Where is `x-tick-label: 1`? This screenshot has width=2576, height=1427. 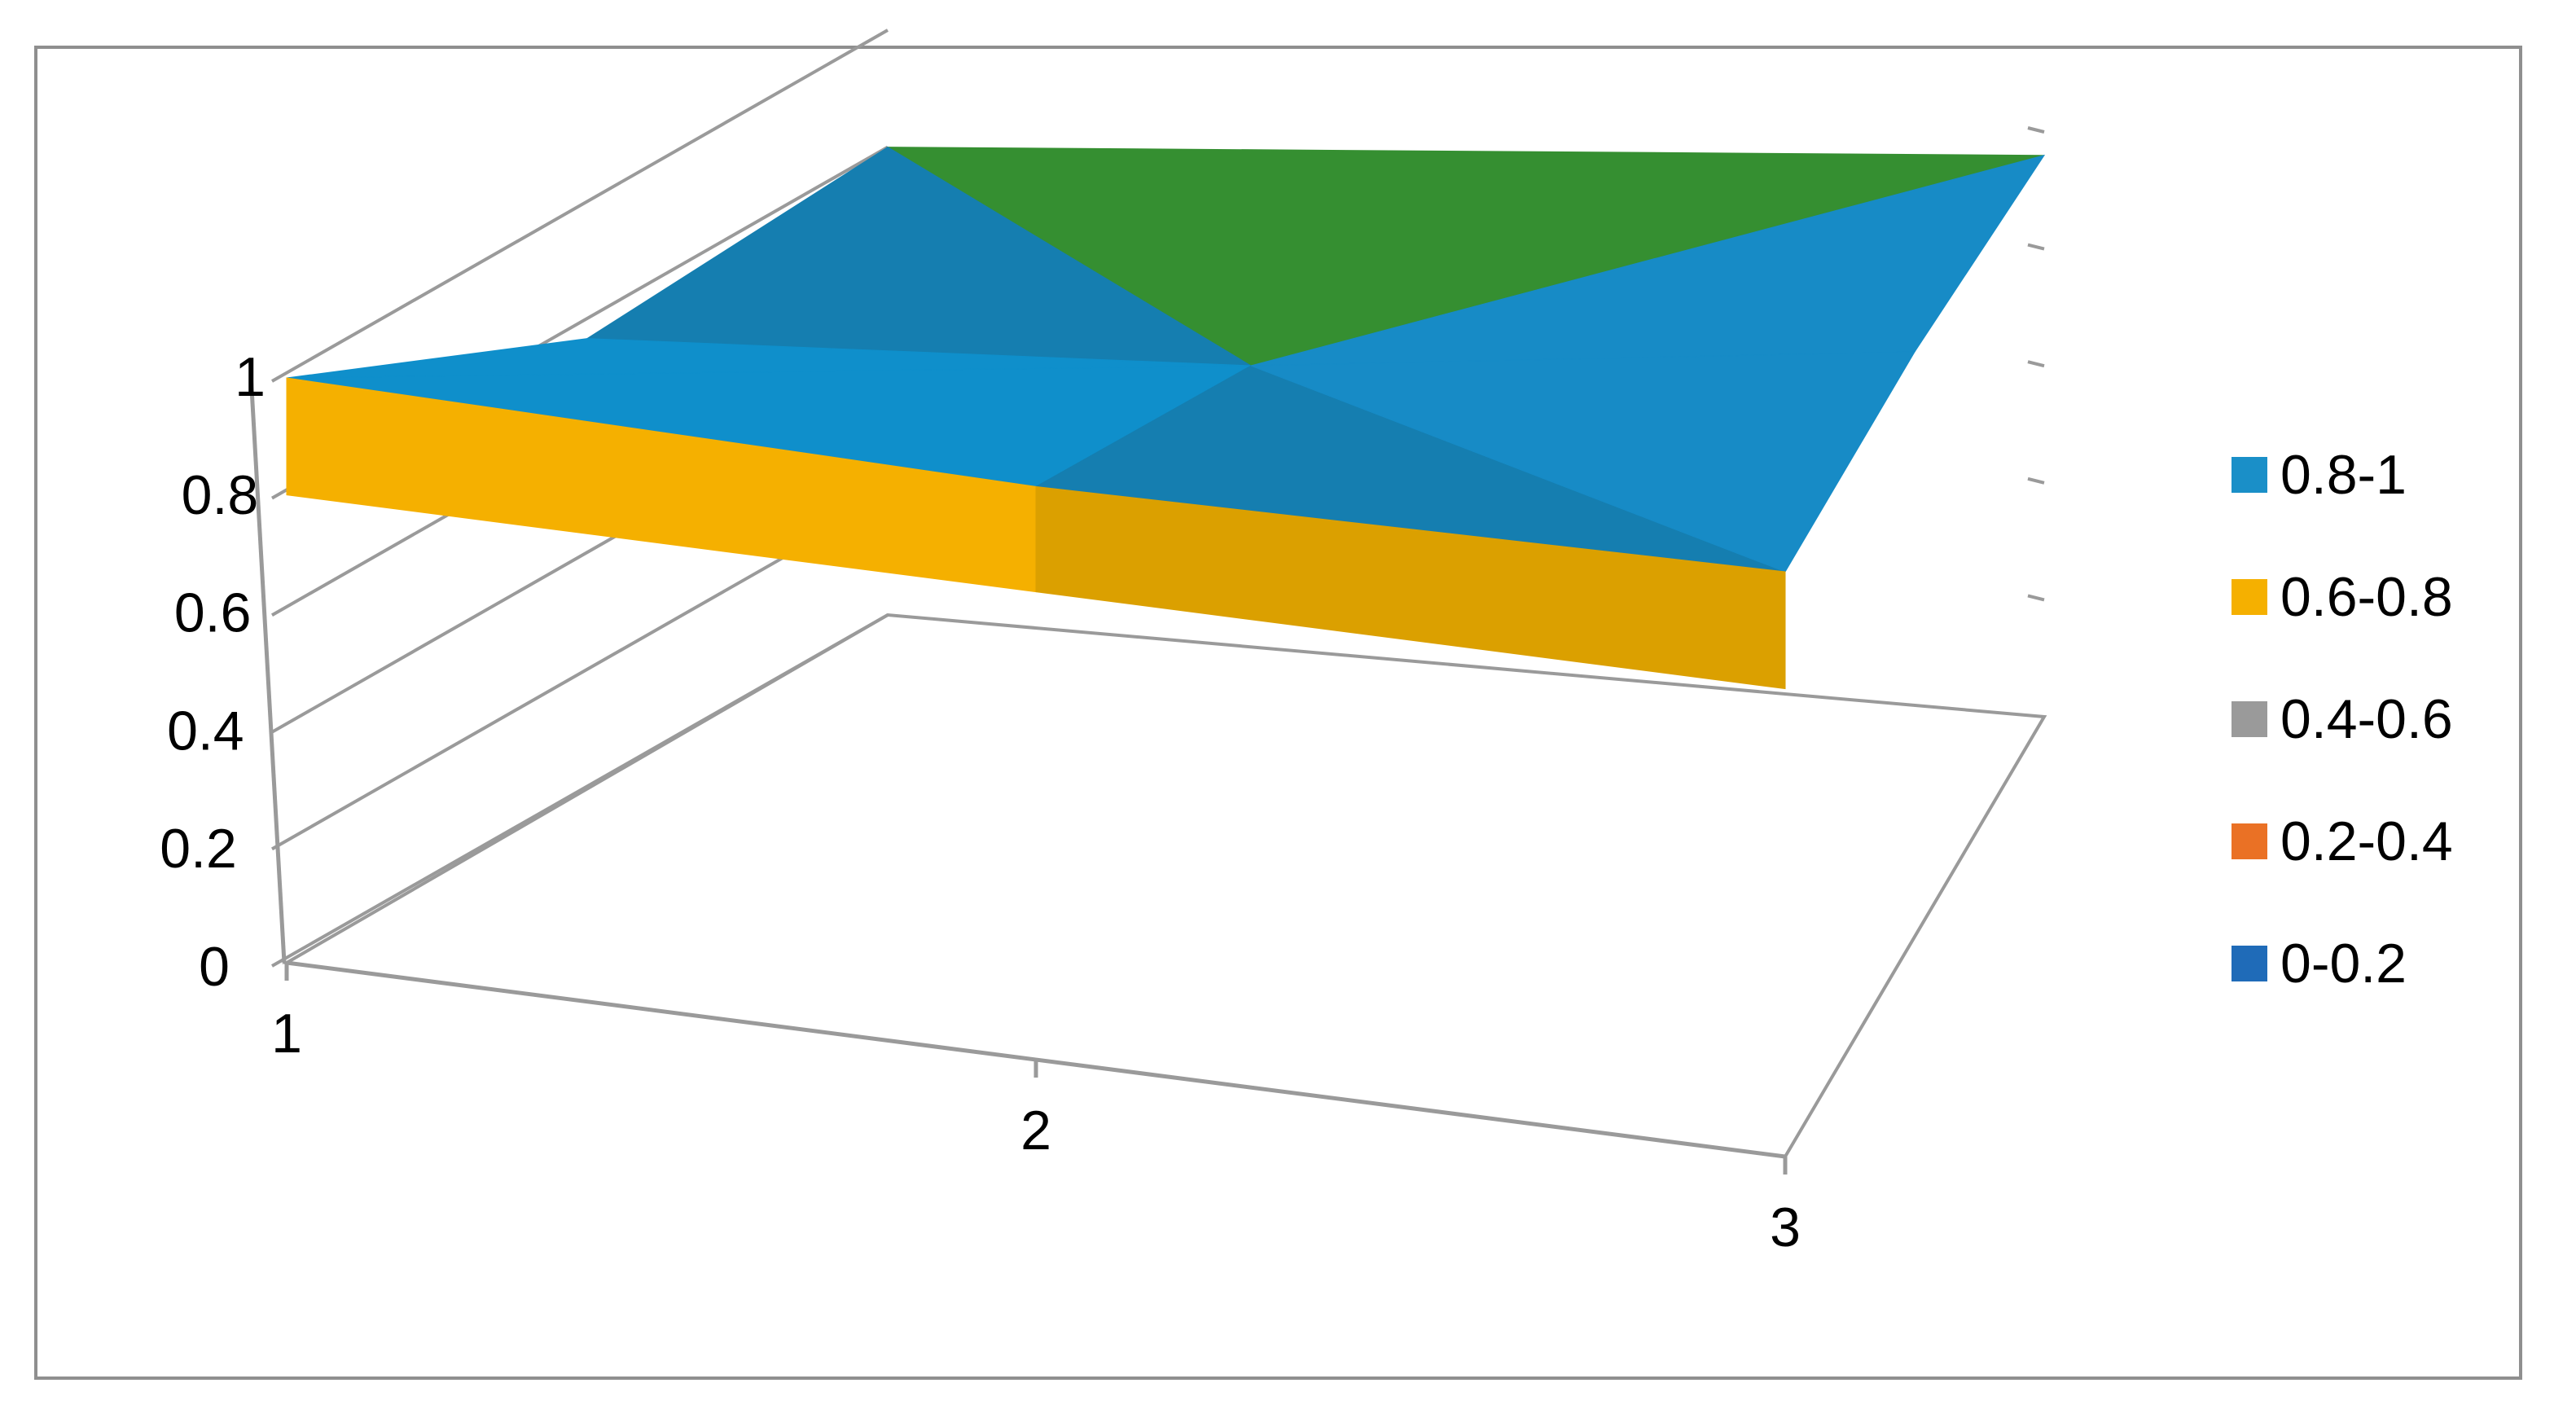
x-tick-label: 1 is located at coordinates (286, 1034).